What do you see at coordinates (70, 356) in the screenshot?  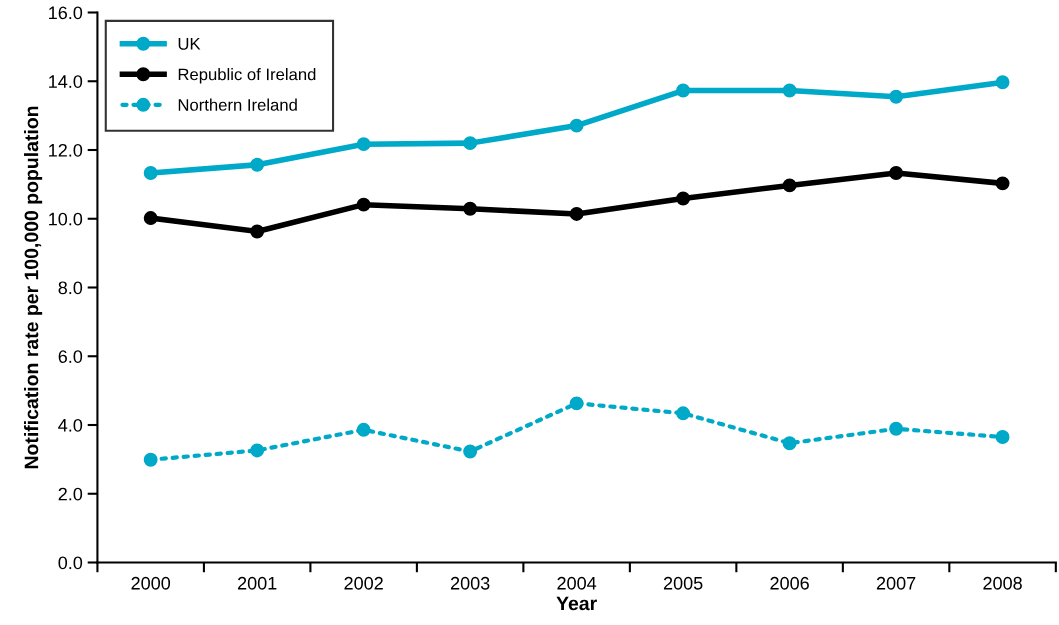 I see `y-tick-label: 6.0` at bounding box center [70, 356].